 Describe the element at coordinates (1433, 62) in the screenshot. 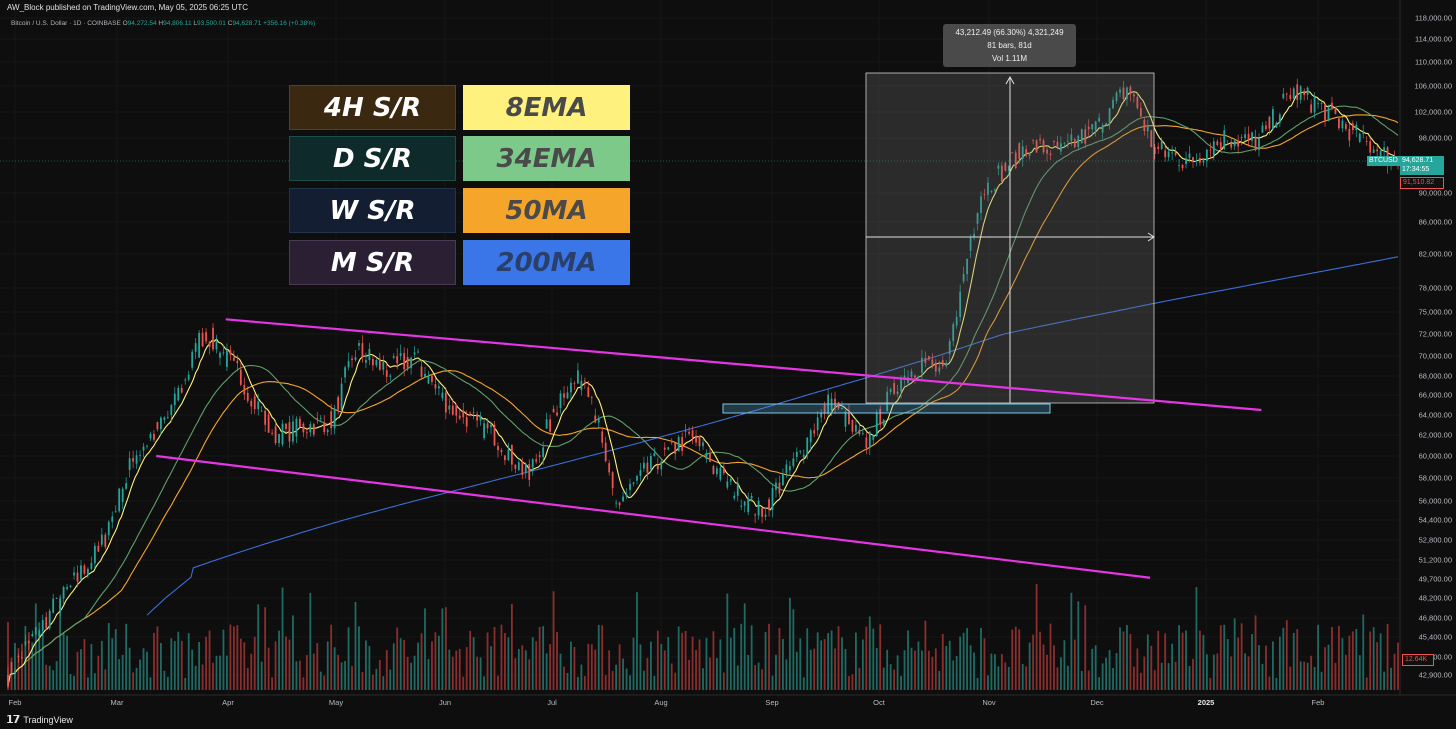

I see `price-tick-label: 110,000.00` at that location.